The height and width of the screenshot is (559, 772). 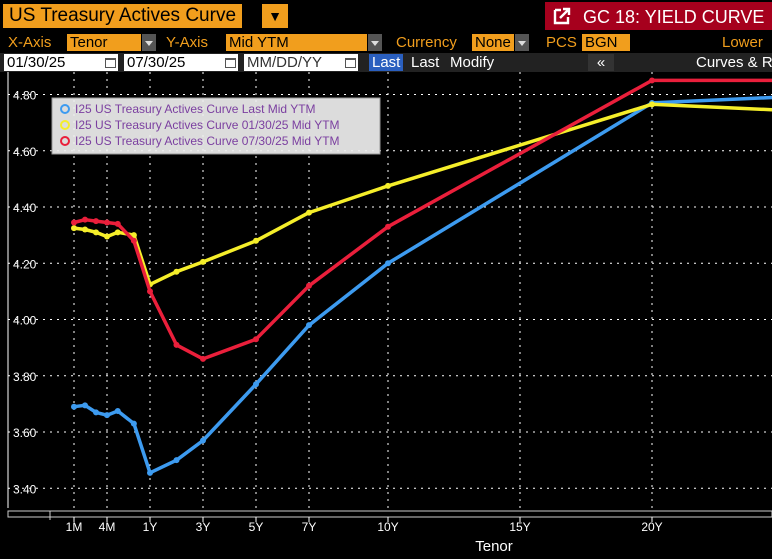 What do you see at coordinates (296, 42) in the screenshot?
I see `yaxis-select: Mid YTM` at bounding box center [296, 42].